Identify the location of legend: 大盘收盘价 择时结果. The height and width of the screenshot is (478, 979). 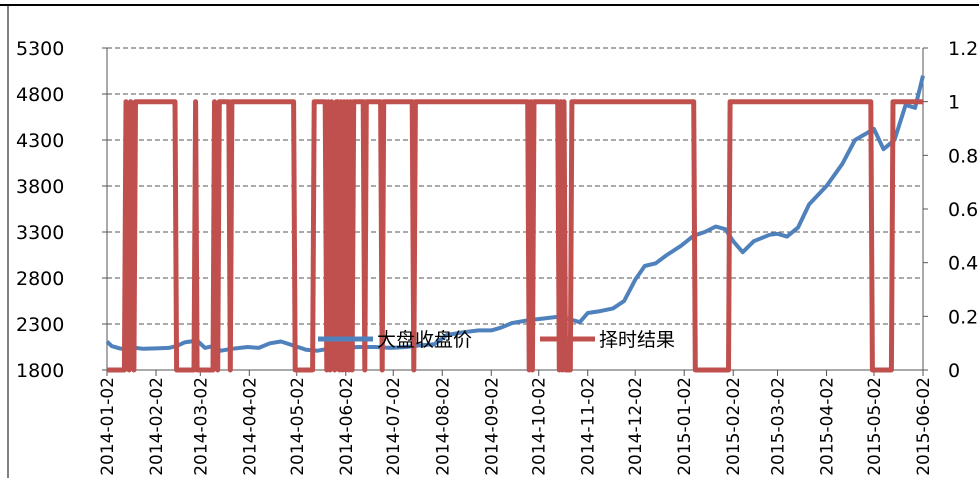
(496, 340).